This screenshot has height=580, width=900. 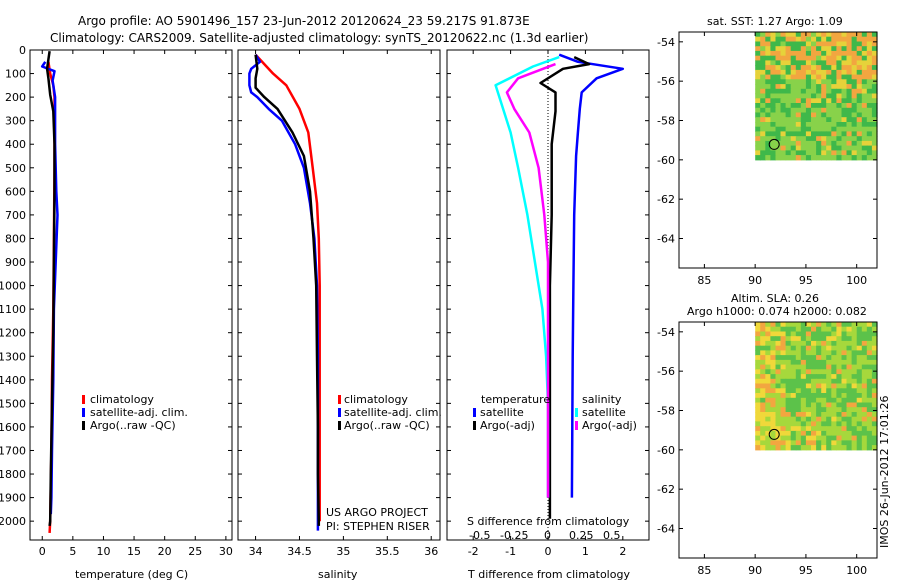 I want to click on legend-s-argo-swatch, so click(x=576, y=425).